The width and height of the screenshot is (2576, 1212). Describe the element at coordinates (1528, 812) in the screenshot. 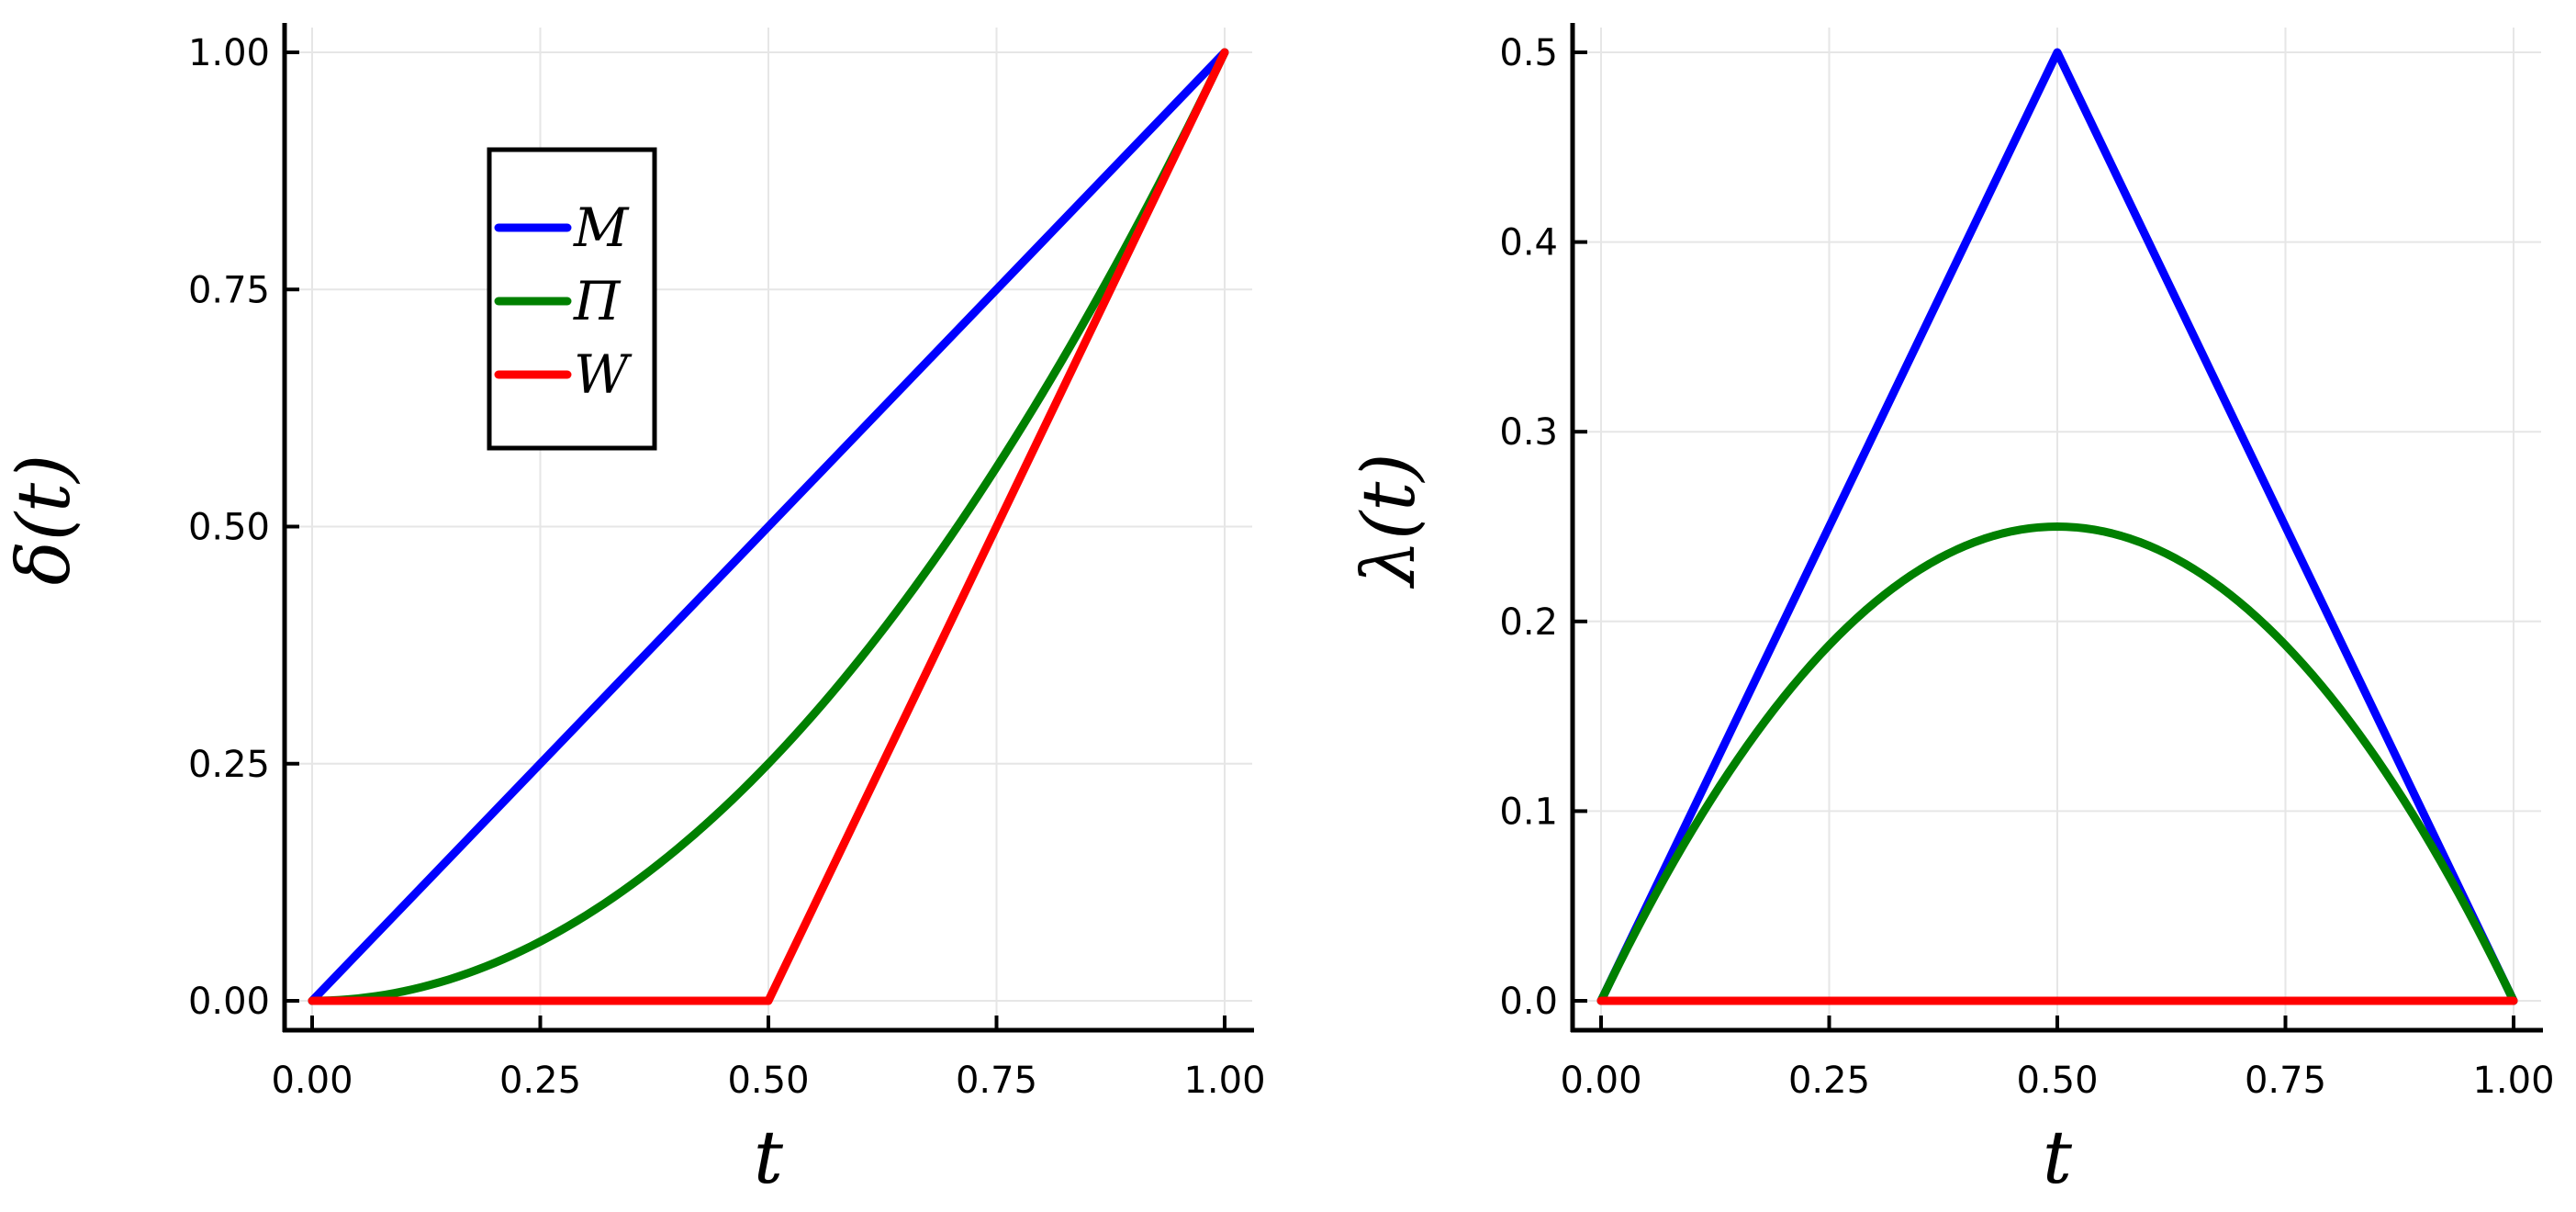

I see `y-tick-label: 0.1` at that location.